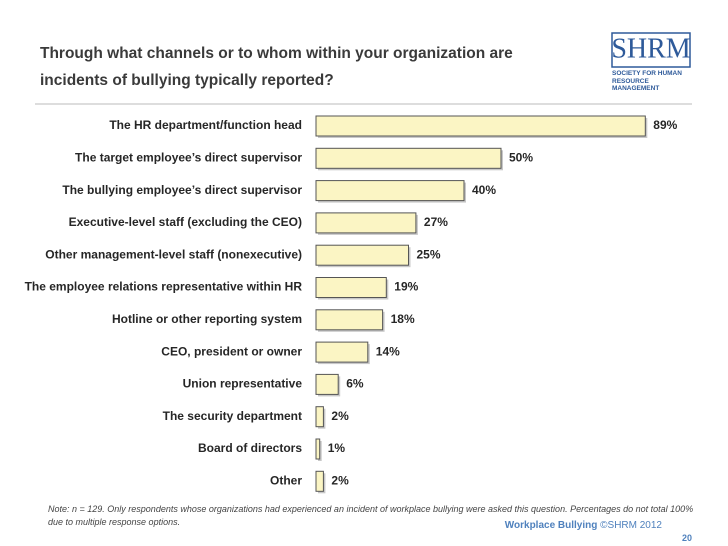  Describe the element at coordinates (403, 319) in the screenshot. I see `value-label: 18%` at that location.